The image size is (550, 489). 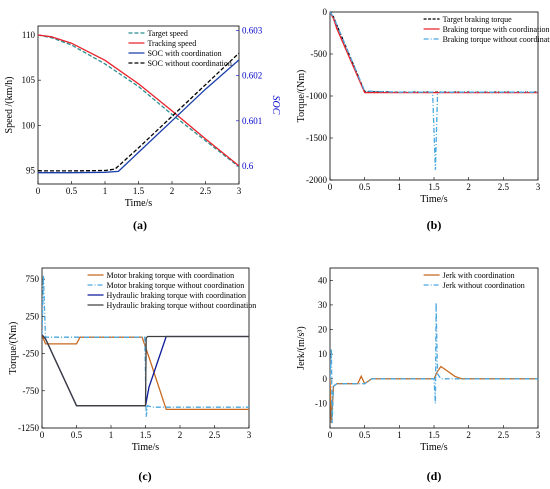 What do you see at coordinates (31, 354) in the screenshot?
I see `y-tick-label: -250` at bounding box center [31, 354].